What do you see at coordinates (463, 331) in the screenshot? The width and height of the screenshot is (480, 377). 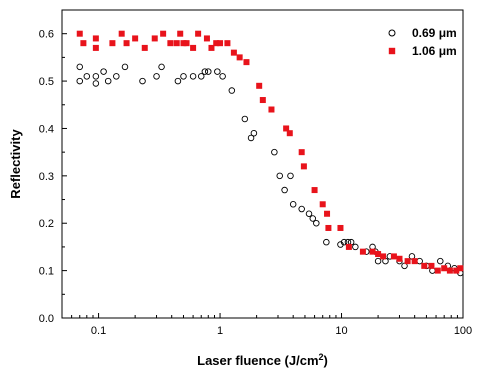 I see `x-tick-label: 100` at bounding box center [463, 331].